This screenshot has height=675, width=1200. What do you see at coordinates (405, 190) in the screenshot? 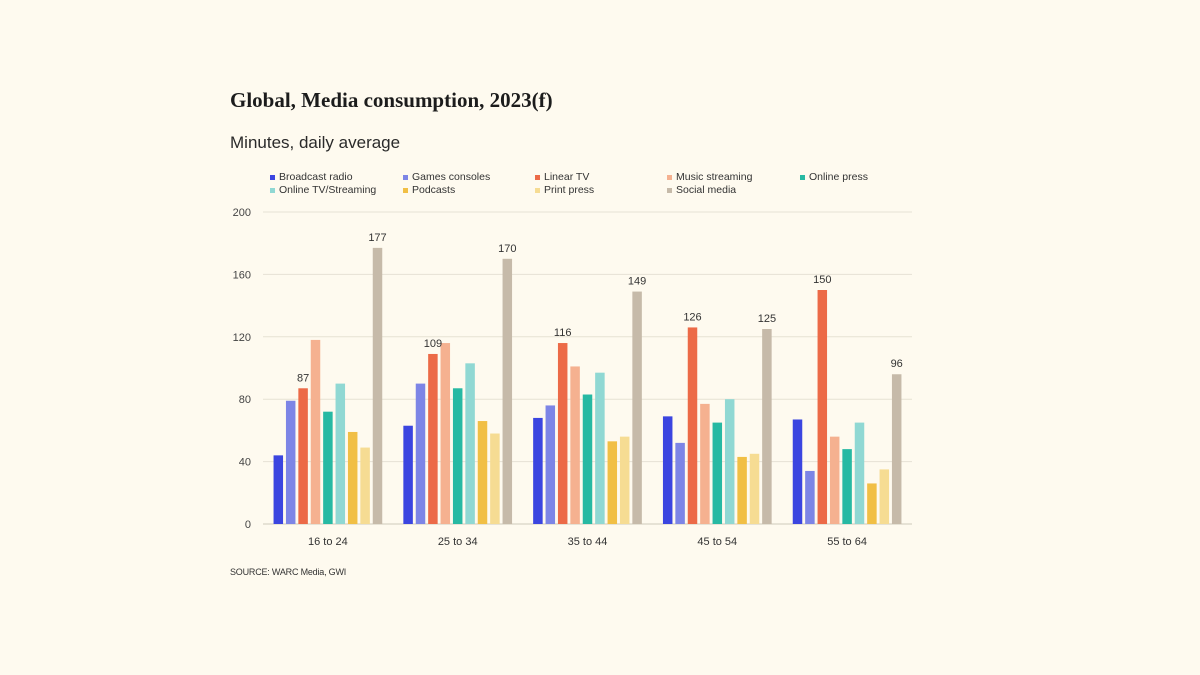
I see `legend-swatch-podcasts` at bounding box center [405, 190].